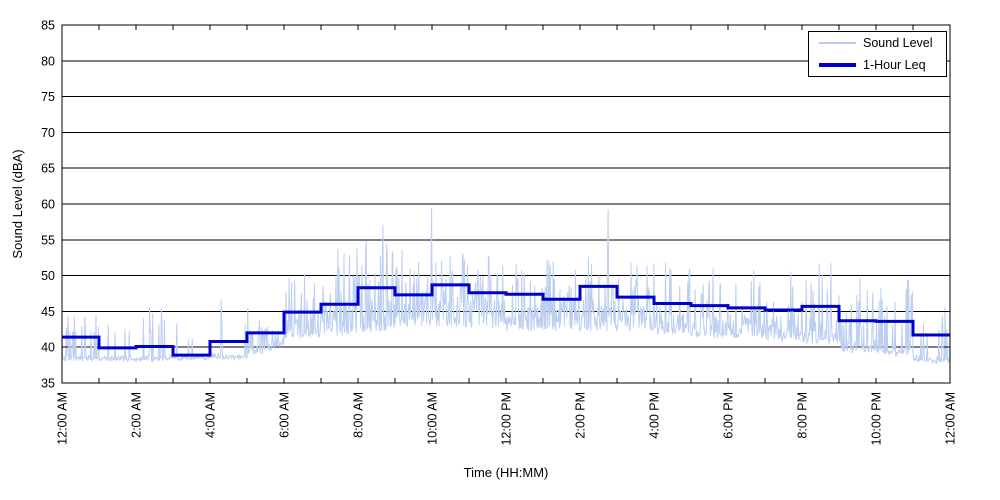 The width and height of the screenshot is (1000, 500). What do you see at coordinates (48, 312) in the screenshot?
I see `y-tick-label: 45` at bounding box center [48, 312].